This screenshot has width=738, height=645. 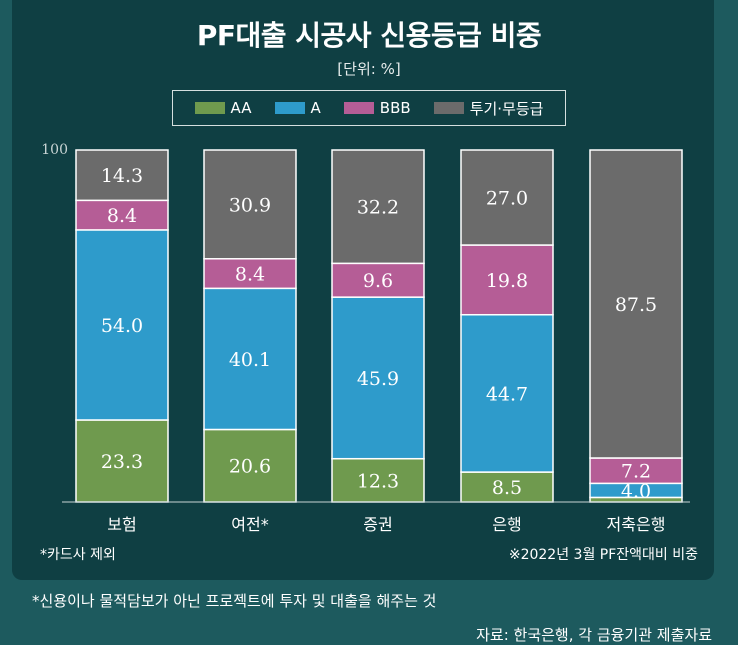 I want to click on category-label: 보험, so click(x=121, y=524).